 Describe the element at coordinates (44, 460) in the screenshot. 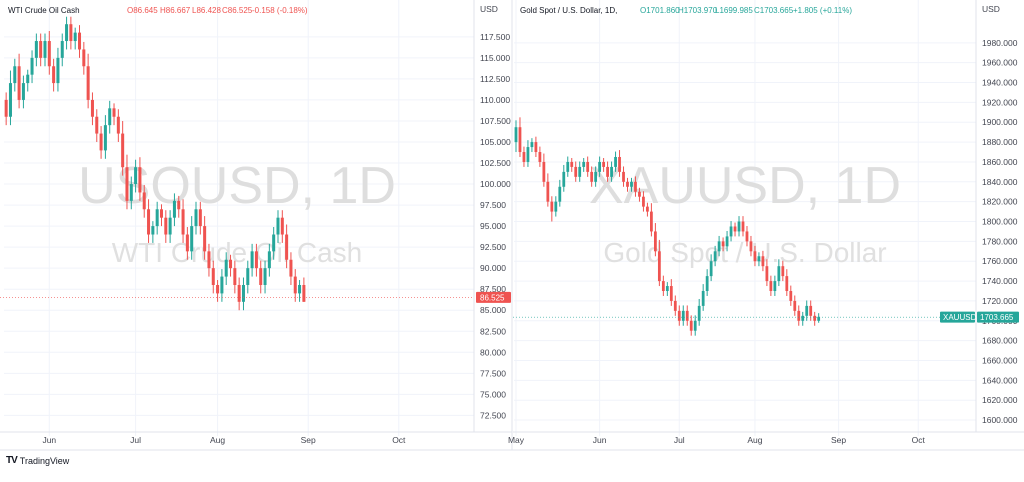

I see `tradingview-label: TradingView` at that location.